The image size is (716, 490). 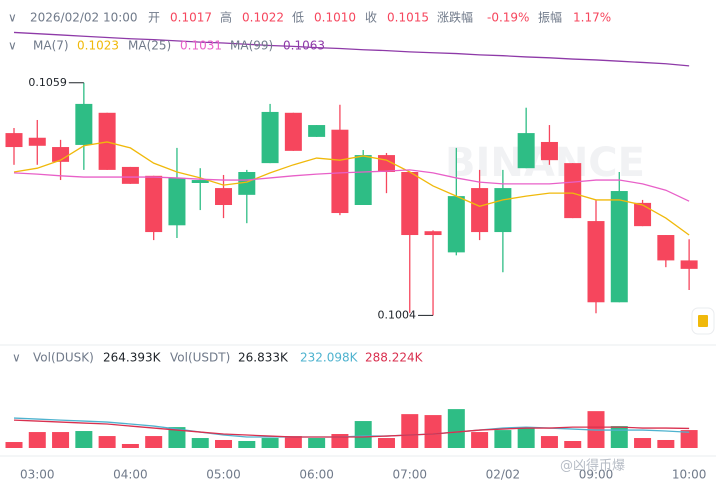 What do you see at coordinates (592, 466) in the screenshot?
I see `source-watermark: @凶得币爆` at bounding box center [592, 466].